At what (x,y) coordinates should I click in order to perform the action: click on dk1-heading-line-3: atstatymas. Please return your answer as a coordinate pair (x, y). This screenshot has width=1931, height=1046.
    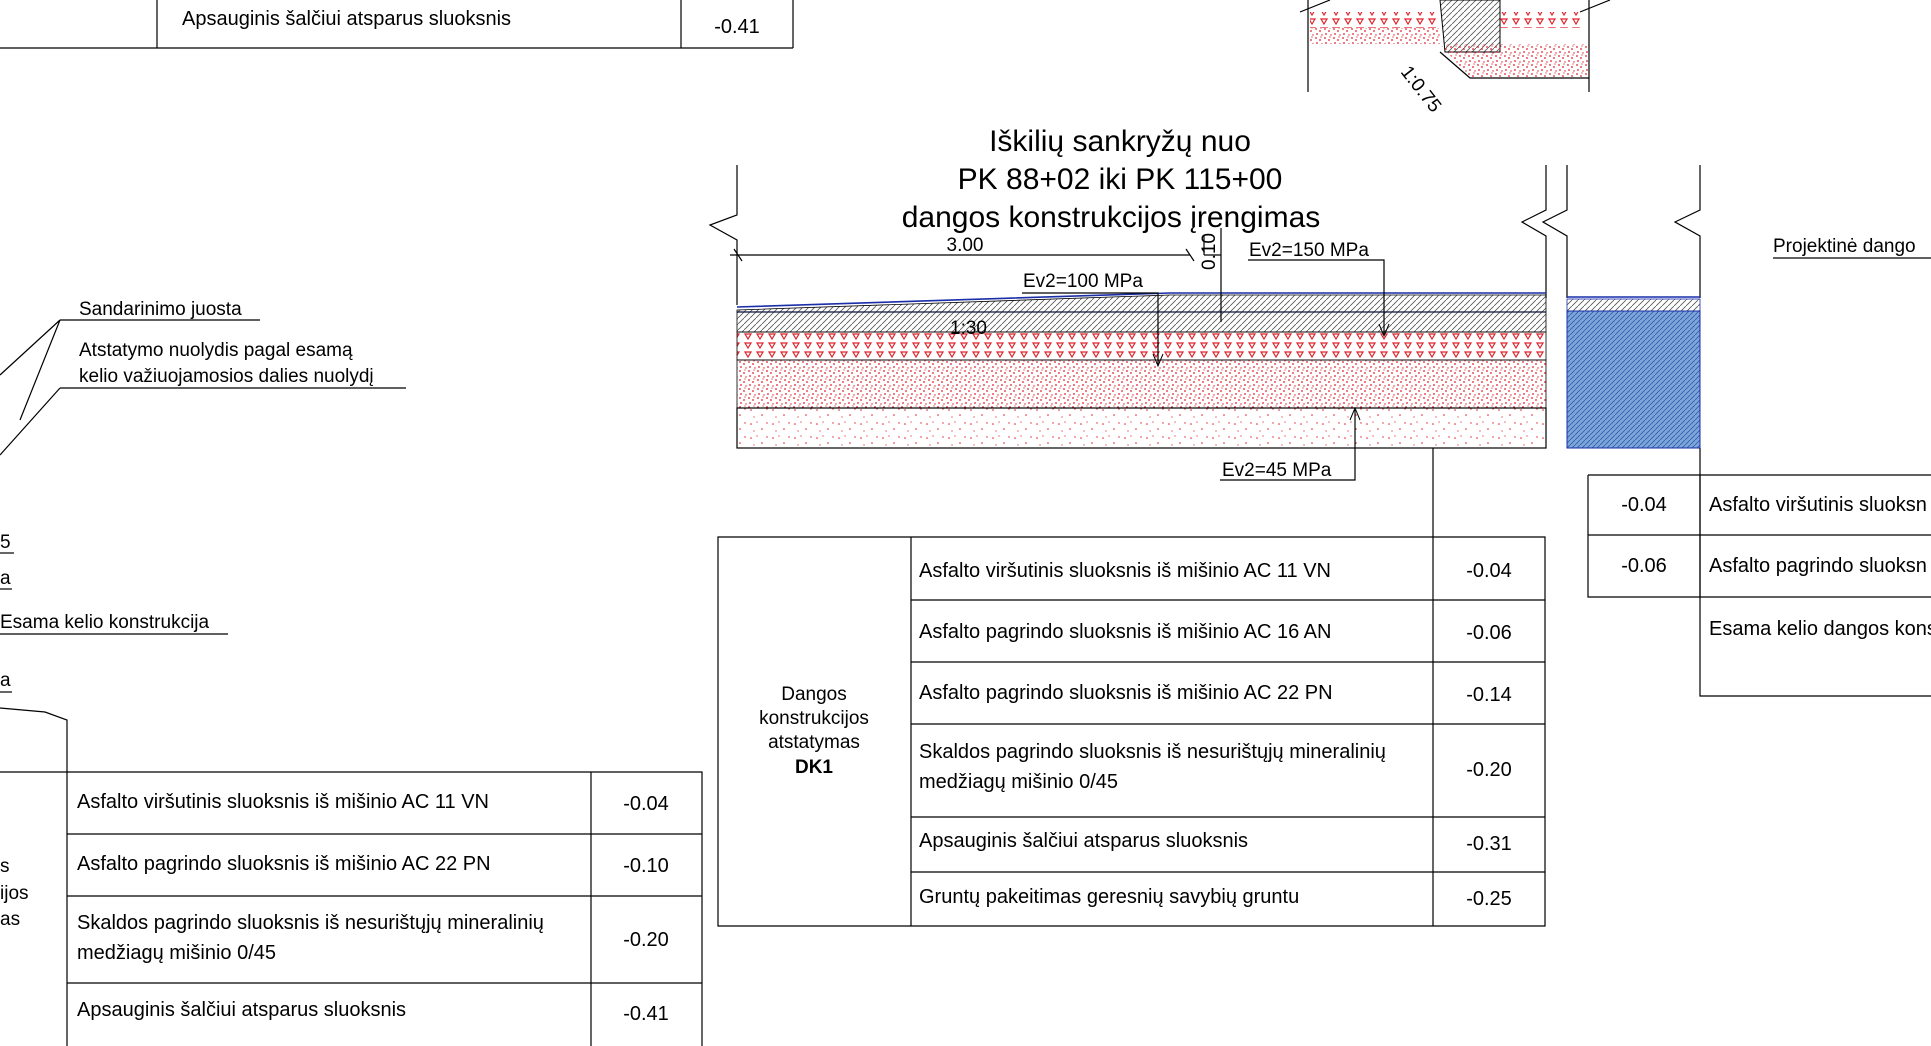
    Looking at the image, I should click on (814, 742).